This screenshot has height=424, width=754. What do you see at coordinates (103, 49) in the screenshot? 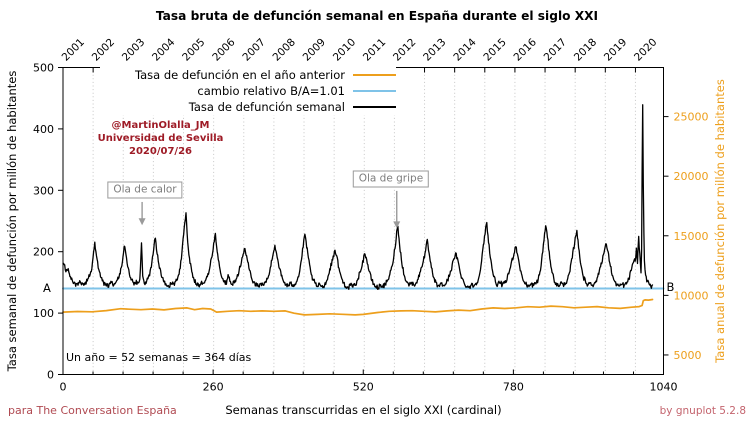
I see `x-top-year-label: 2002` at bounding box center [103, 49].